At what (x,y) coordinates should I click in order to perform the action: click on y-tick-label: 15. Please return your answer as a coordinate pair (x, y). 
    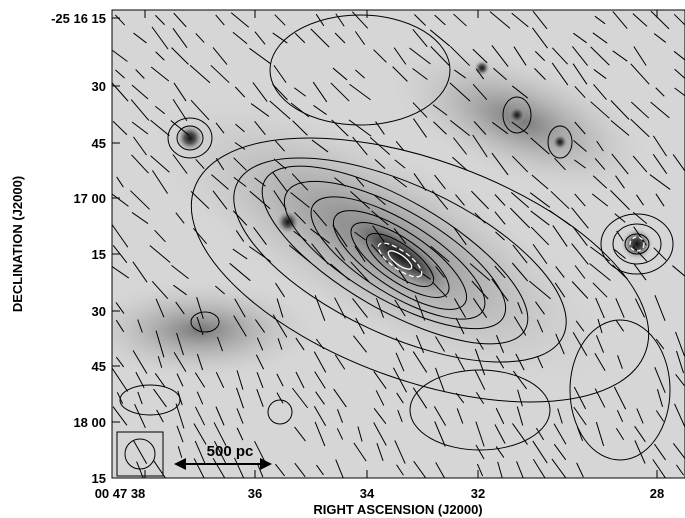
    Looking at the image, I should click on (99, 254).